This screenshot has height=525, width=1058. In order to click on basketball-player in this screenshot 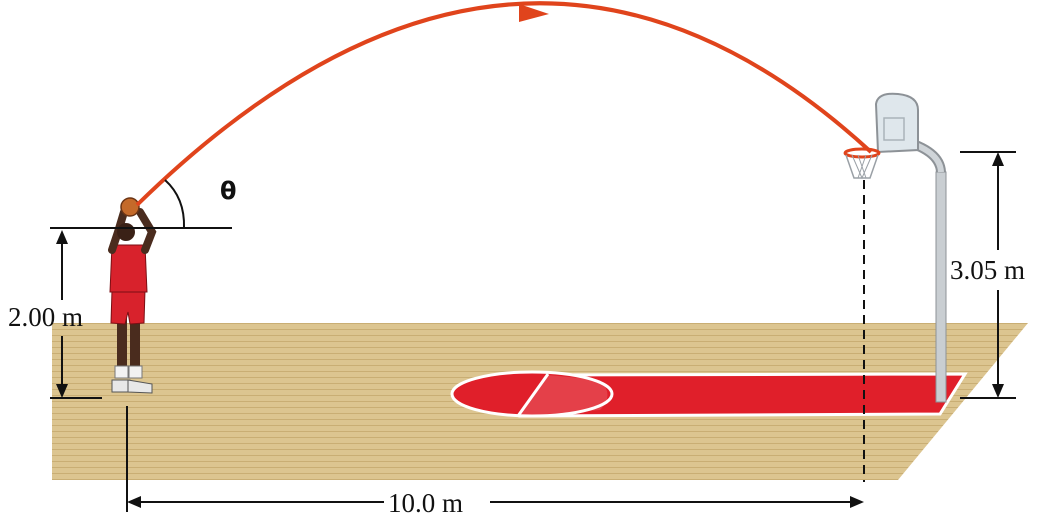, I will do `click(132, 295)`.